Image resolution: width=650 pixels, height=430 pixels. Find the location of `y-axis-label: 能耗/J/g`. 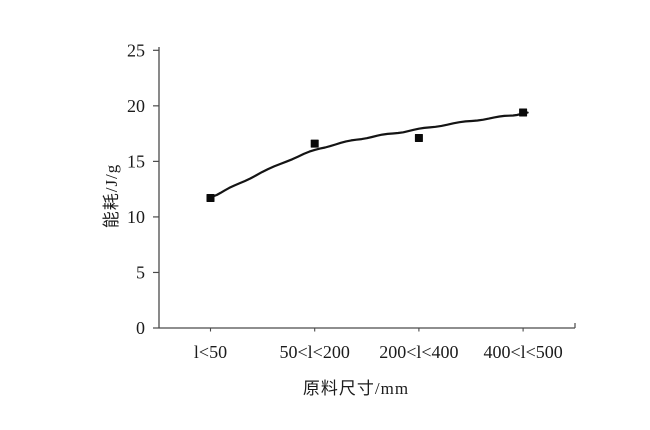

y-axis-label: 能耗/J/g is located at coordinates (111, 196).